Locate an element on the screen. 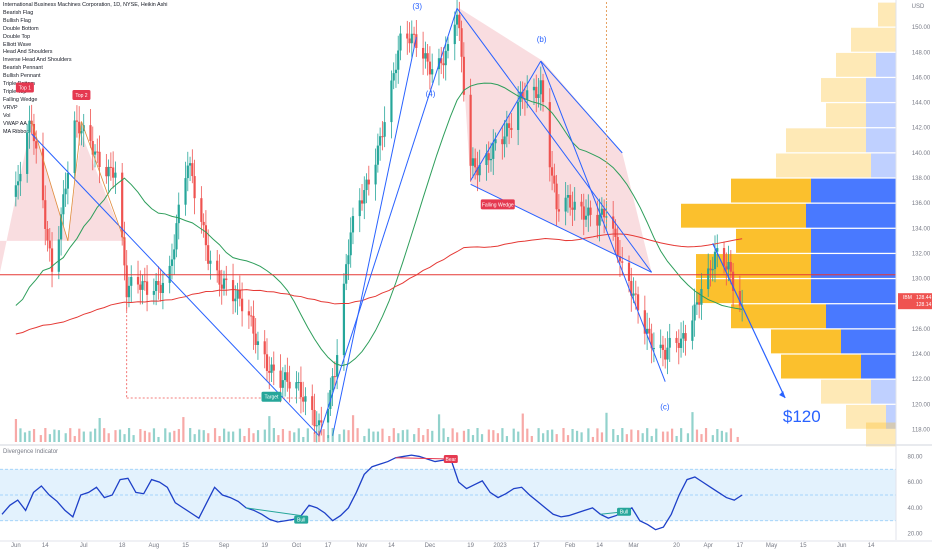 Image resolution: width=932 pixels, height=550 pixels. indicator-bullish-flag: Bullish Flag is located at coordinates (17, 20).